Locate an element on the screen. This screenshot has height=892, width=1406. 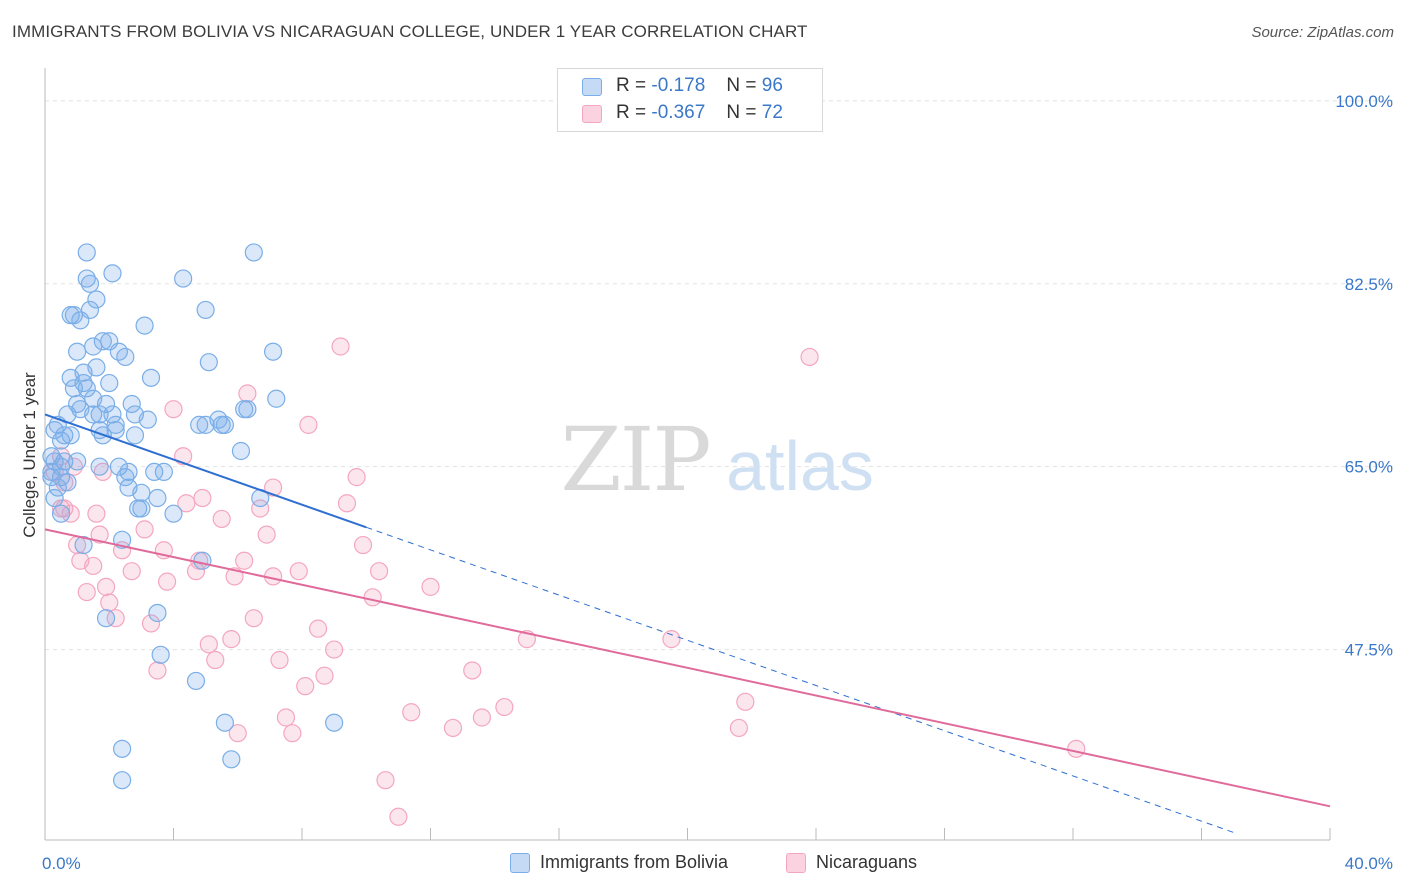
legend-swatch-blue is located at coordinates (592, 87).